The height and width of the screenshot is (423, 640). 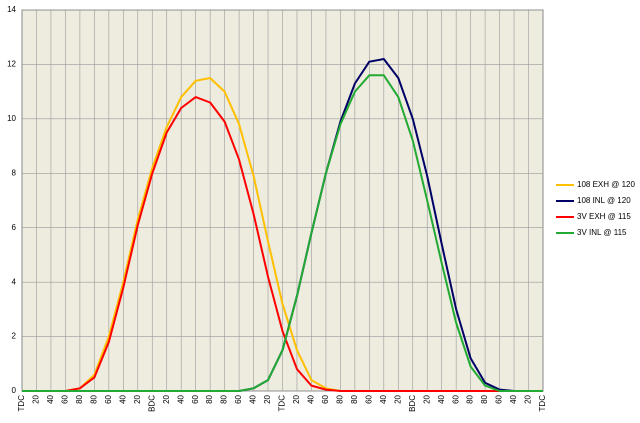 I want to click on legend-label: 3V EXH @ 115, so click(x=604, y=216).